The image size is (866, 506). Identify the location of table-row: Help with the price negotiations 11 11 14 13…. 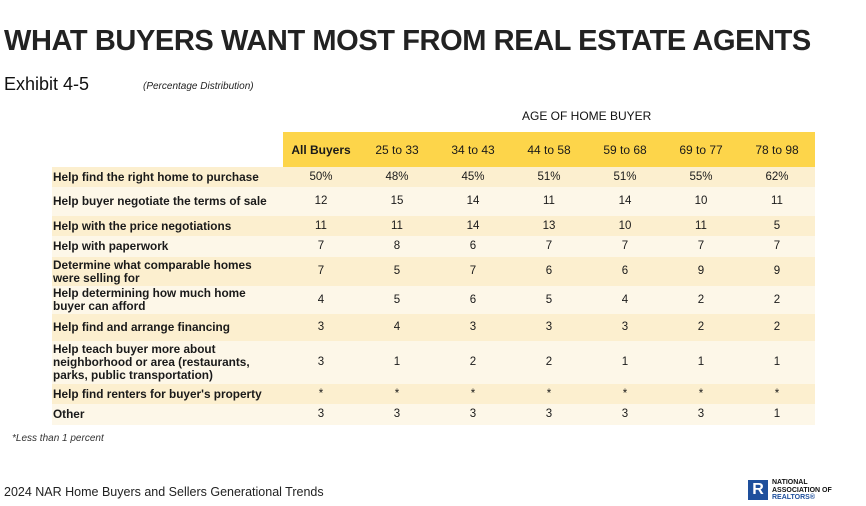
(433, 226).